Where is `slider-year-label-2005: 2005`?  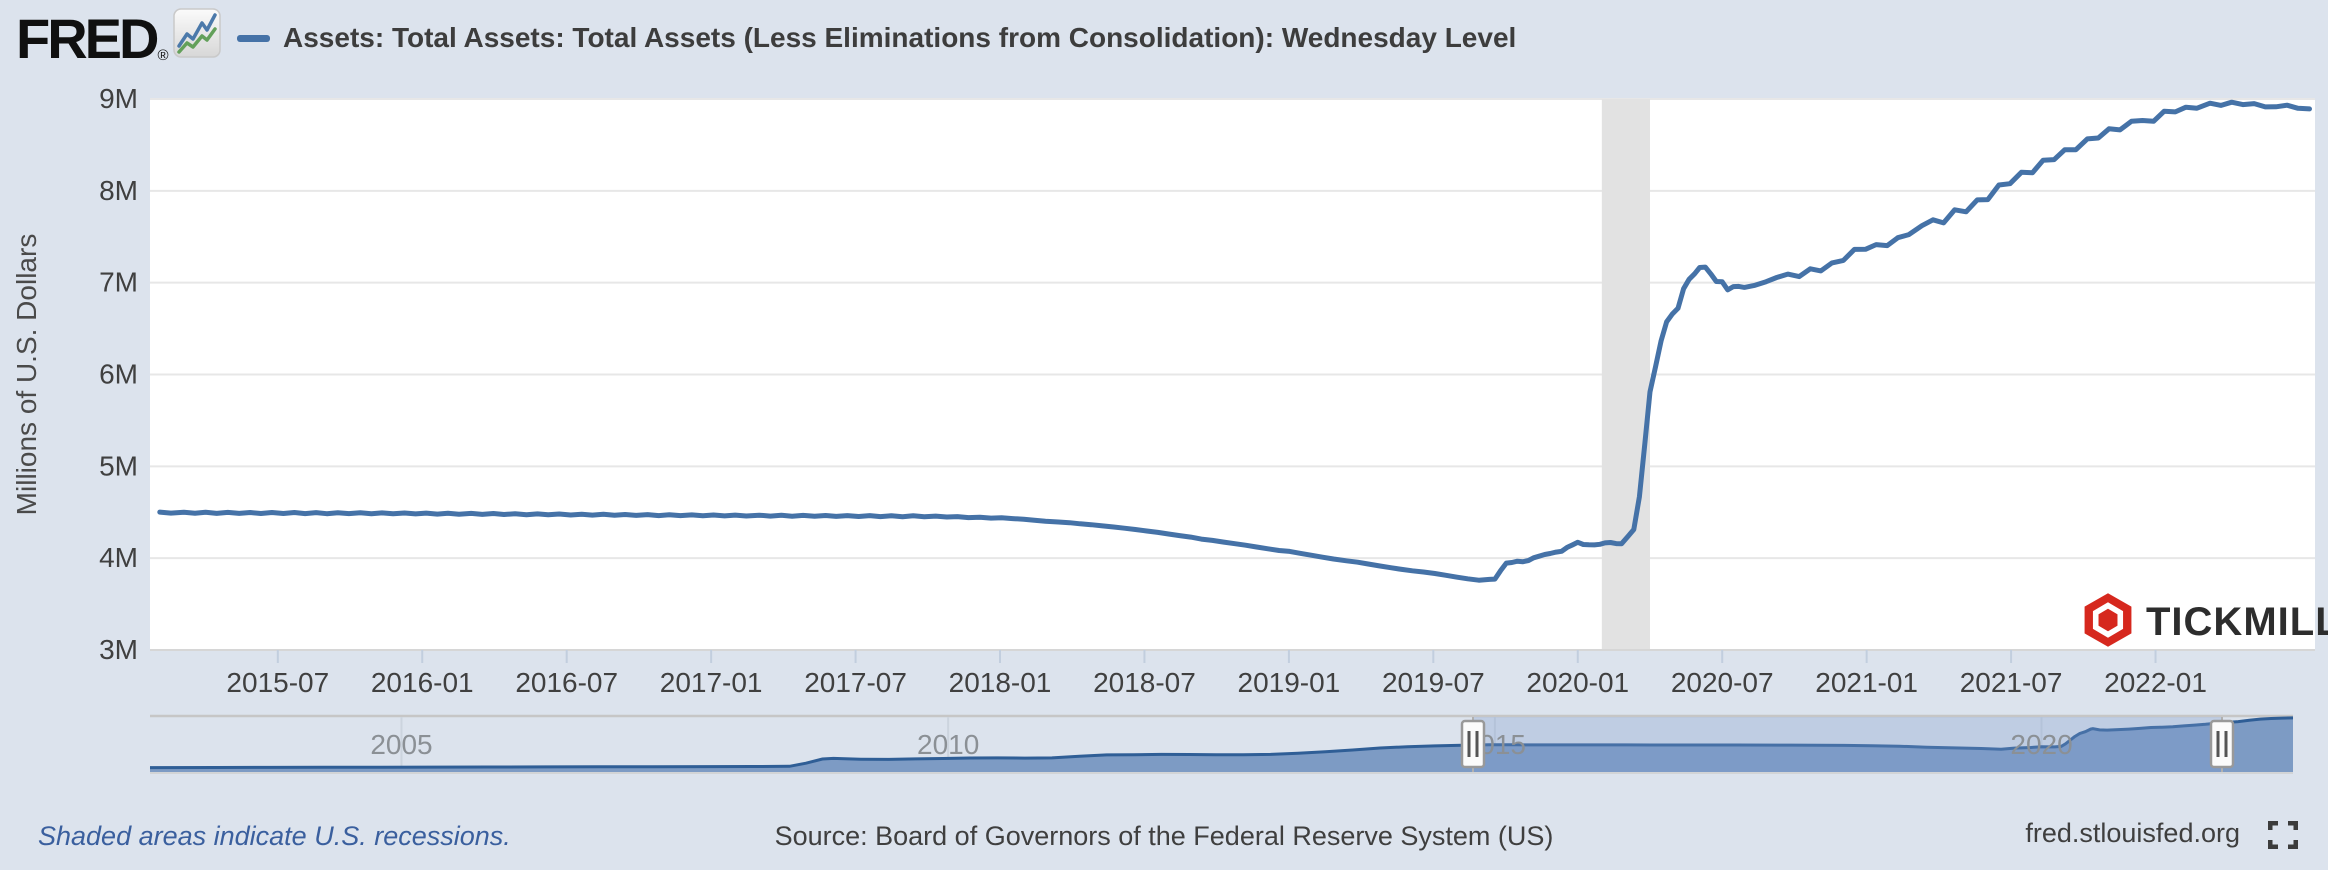
slider-year-label-2005: 2005 is located at coordinates (401, 744).